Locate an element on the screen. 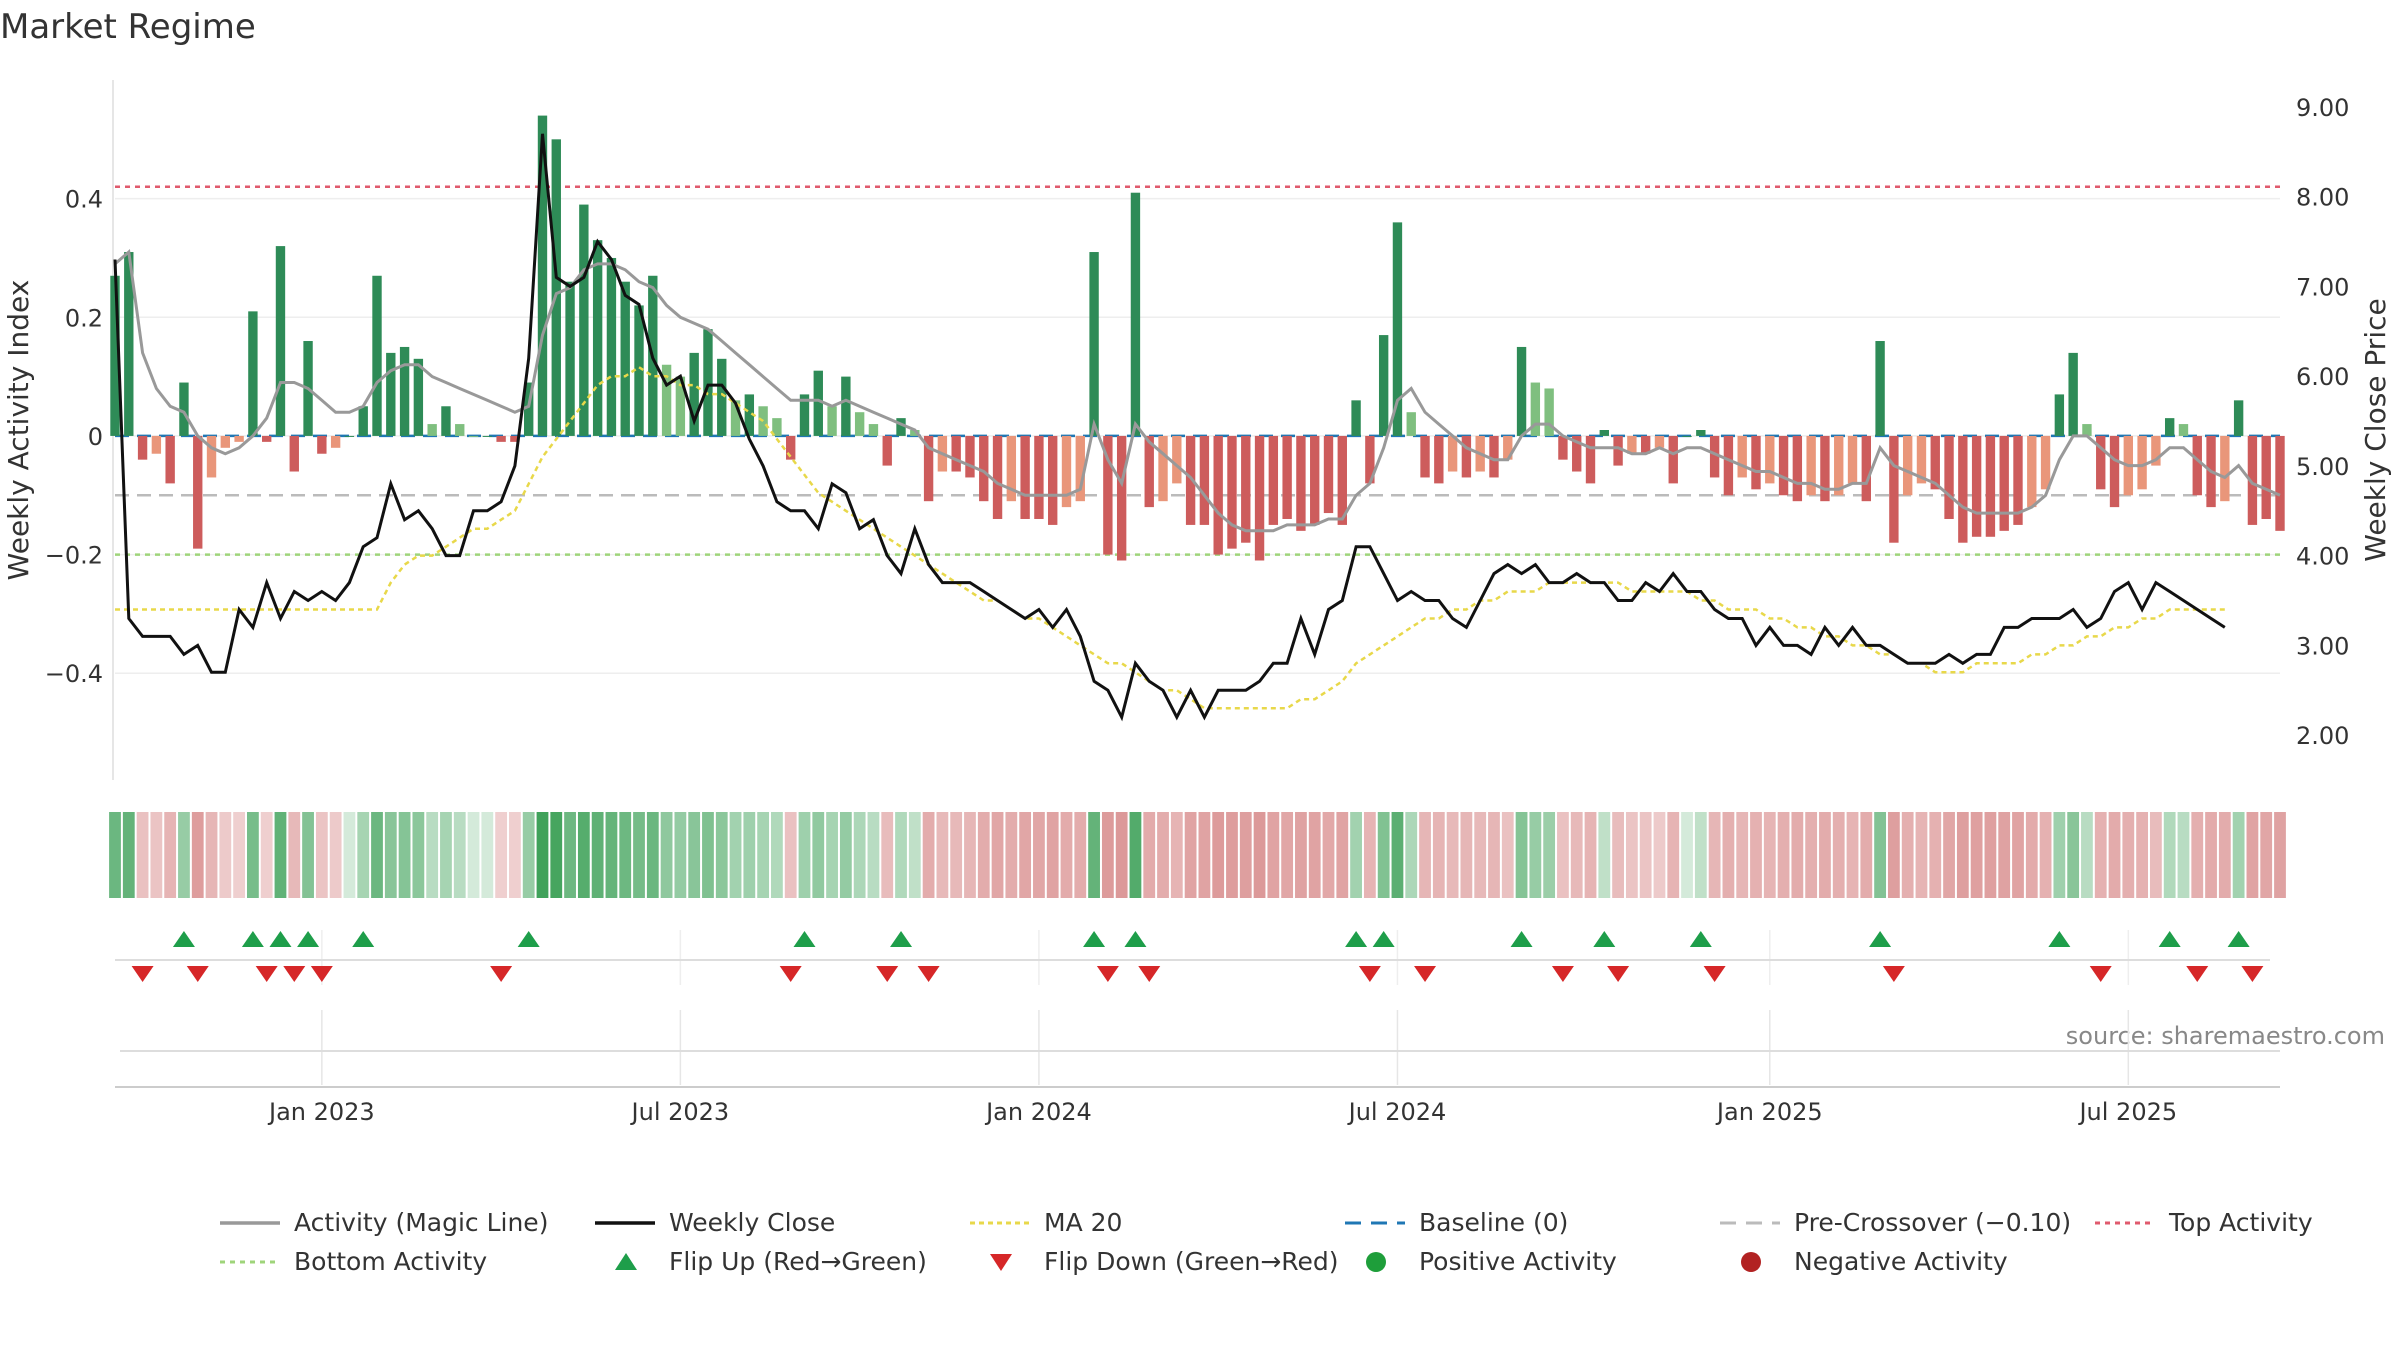  legend-label: Pre-Crossover (−0.10) is located at coordinates (1932, 1222).